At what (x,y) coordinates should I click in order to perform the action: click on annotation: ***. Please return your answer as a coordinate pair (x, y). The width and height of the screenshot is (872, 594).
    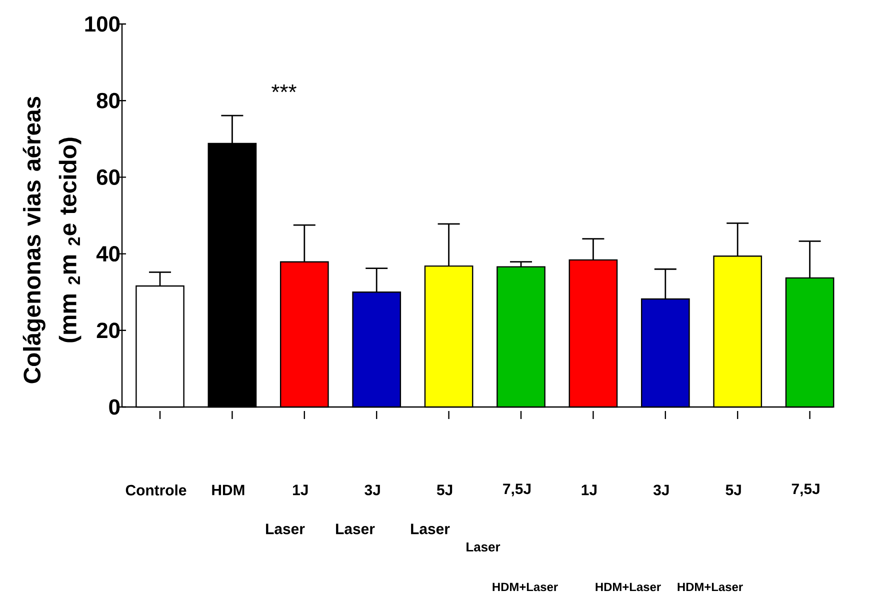
    Looking at the image, I should click on (284, 88).